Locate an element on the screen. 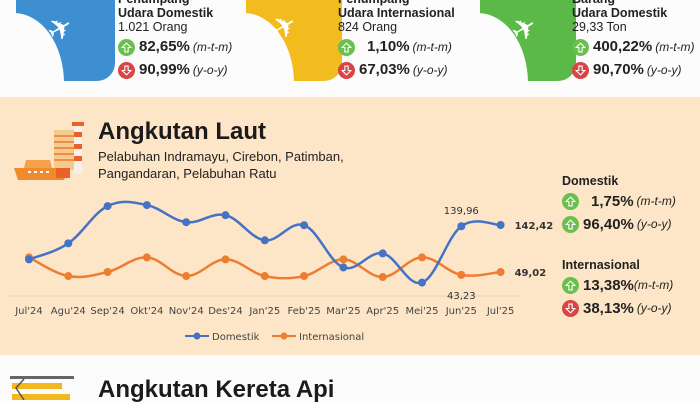 The width and height of the screenshot is (700, 404). card-value: 1.021 Orang is located at coordinates (153, 27).